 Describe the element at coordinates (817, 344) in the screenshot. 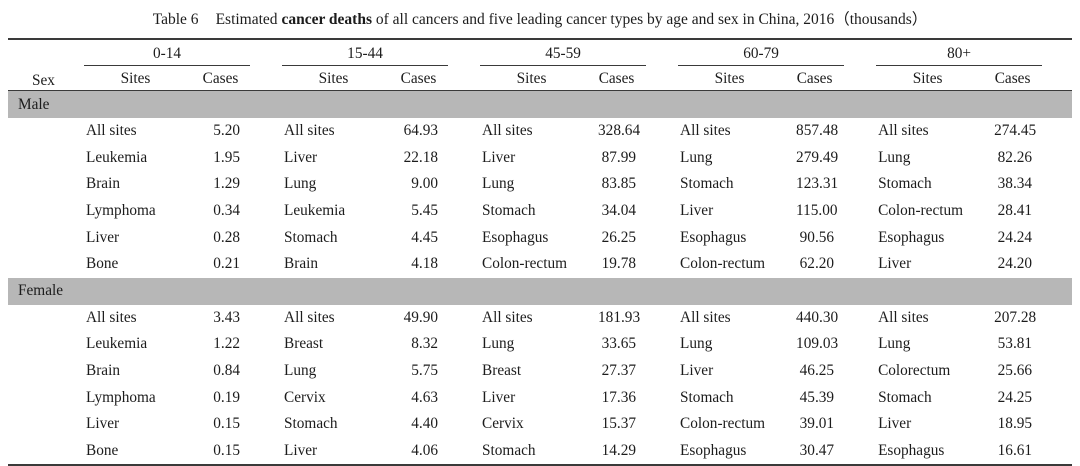

I see `cases-cell: 109.03` at that location.